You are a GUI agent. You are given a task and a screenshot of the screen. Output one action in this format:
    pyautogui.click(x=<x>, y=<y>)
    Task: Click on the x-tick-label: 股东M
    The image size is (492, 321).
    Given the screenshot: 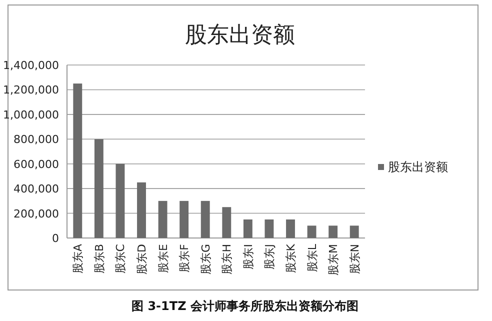 What is the action you would take?
    pyautogui.click(x=333, y=260)
    